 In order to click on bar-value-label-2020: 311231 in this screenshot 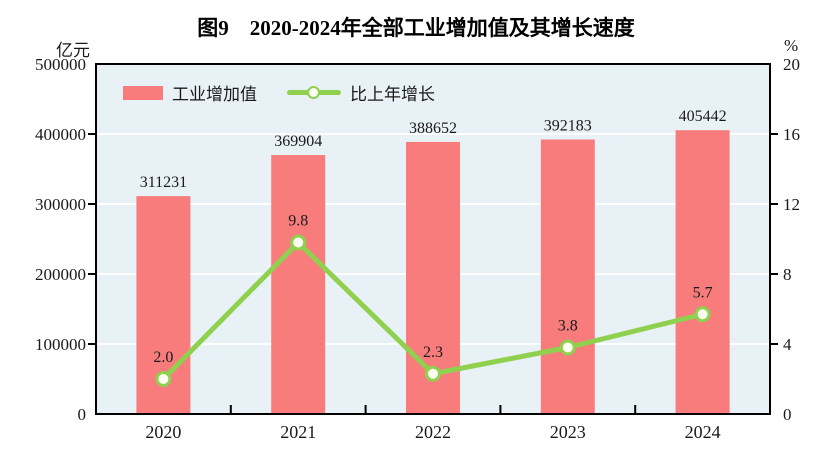, I will do `click(163, 182)`.